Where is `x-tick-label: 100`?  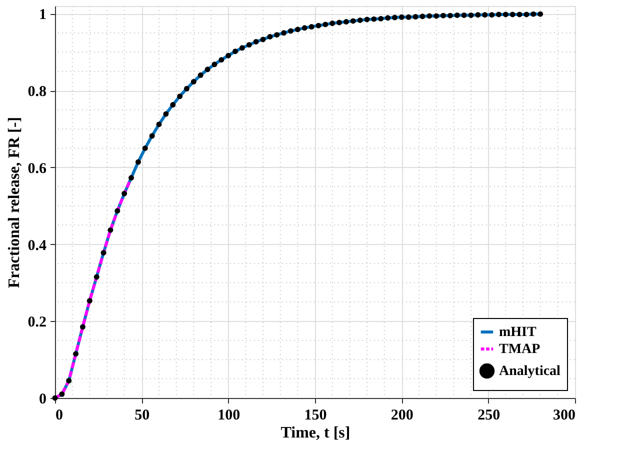 x-tick-label: 100 is located at coordinates (229, 416).